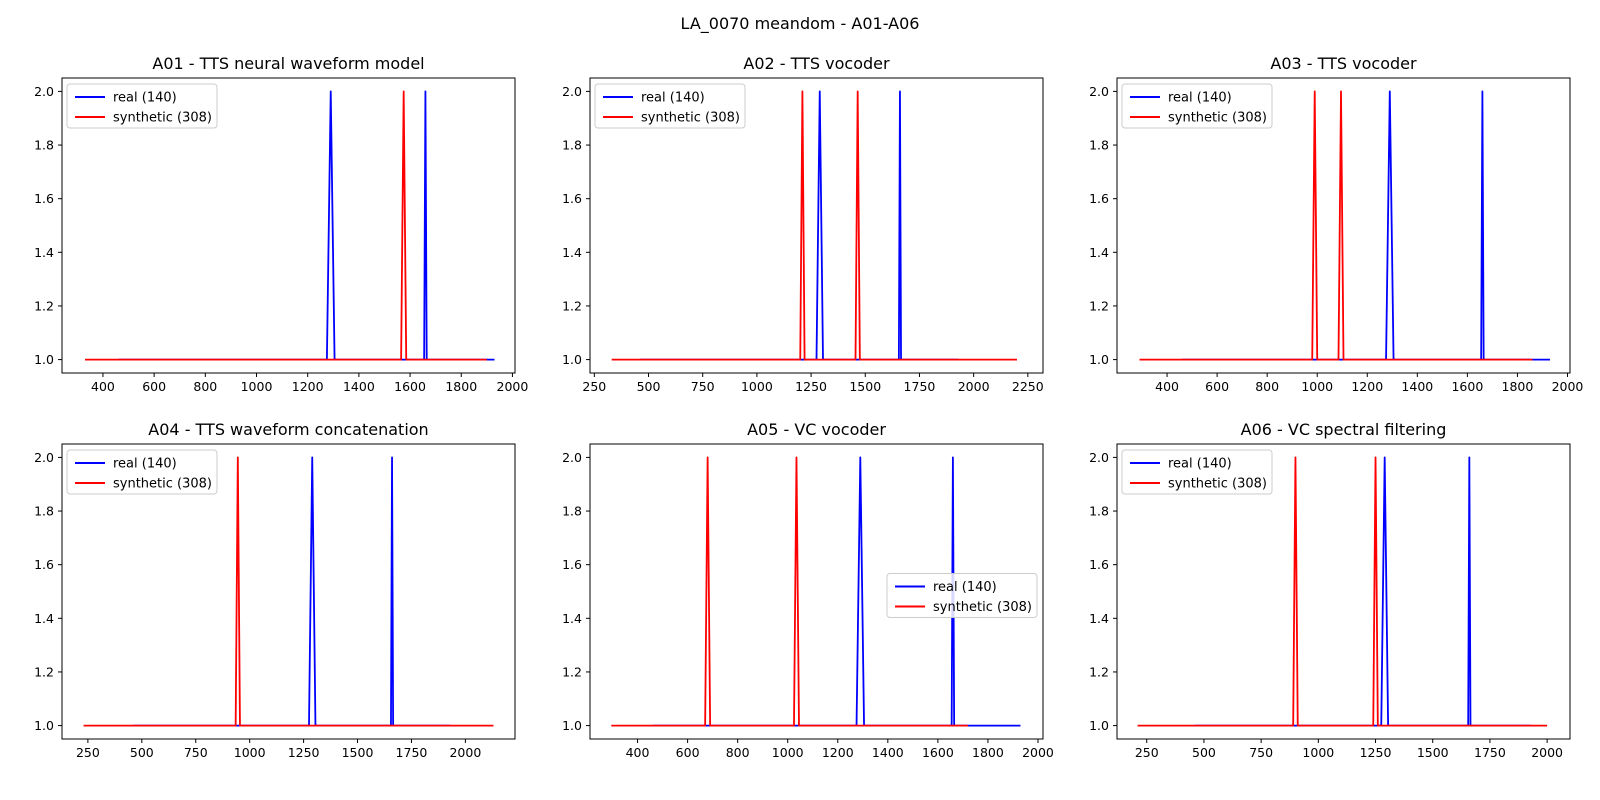 The image size is (1600, 800). What do you see at coordinates (288, 63) in the screenshot?
I see `subplot-title: A01 - TTS neural waveform model` at bounding box center [288, 63].